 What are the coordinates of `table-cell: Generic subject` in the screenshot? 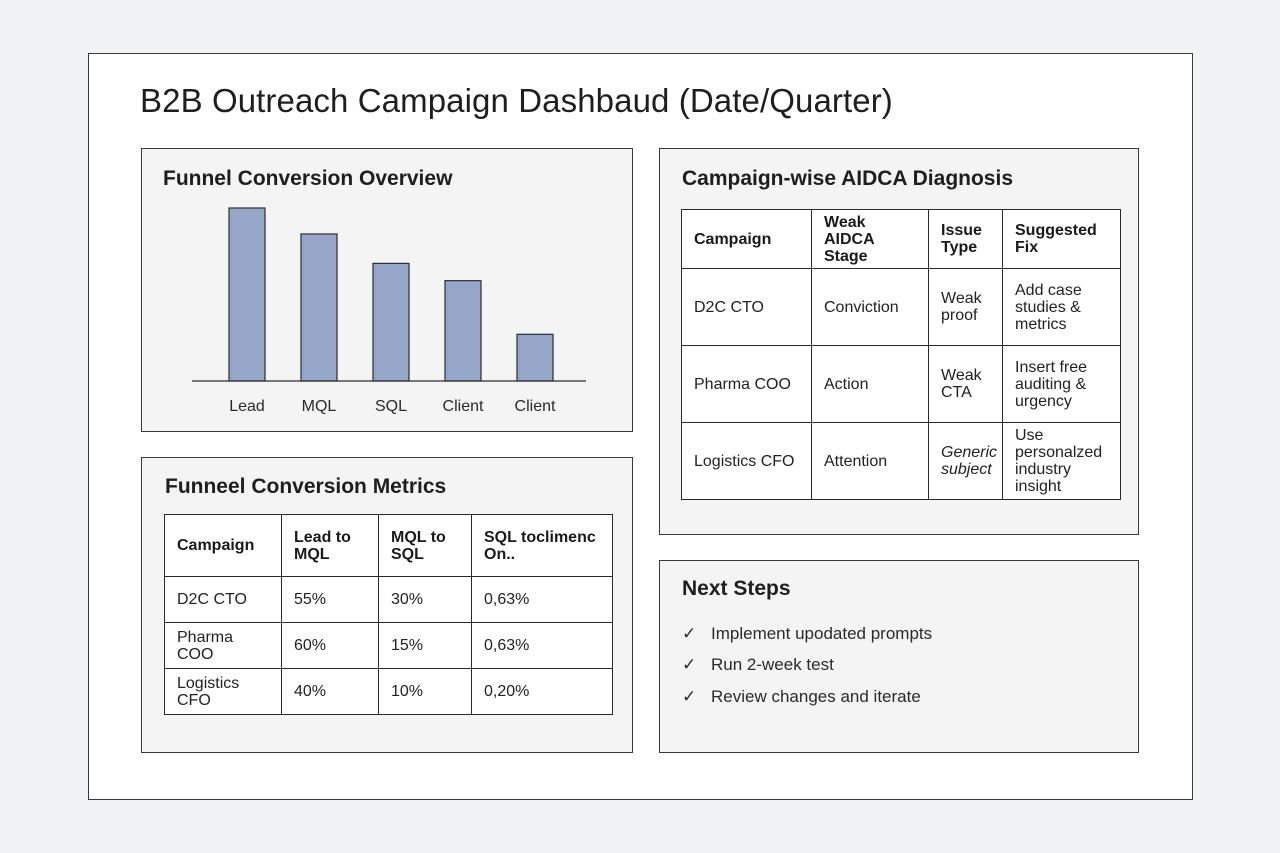 It's located at (965, 461).